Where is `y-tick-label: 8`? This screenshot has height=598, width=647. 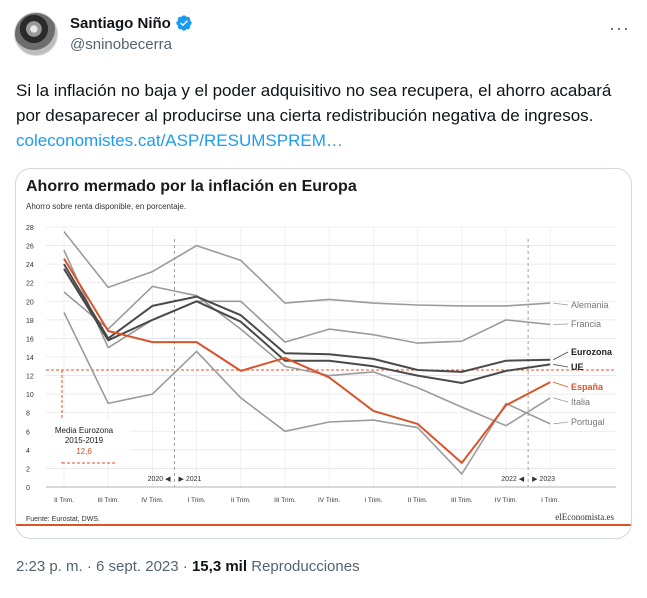
y-tick-label: 8 is located at coordinates (28, 414).